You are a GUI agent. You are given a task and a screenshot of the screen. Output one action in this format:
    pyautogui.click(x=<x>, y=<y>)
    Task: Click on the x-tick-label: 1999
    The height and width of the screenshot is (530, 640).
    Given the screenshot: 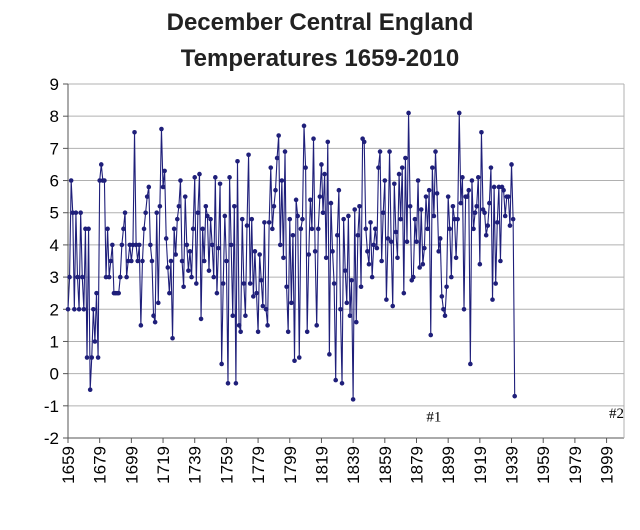 What is the action you would take?
    pyautogui.click(x=607, y=465)
    